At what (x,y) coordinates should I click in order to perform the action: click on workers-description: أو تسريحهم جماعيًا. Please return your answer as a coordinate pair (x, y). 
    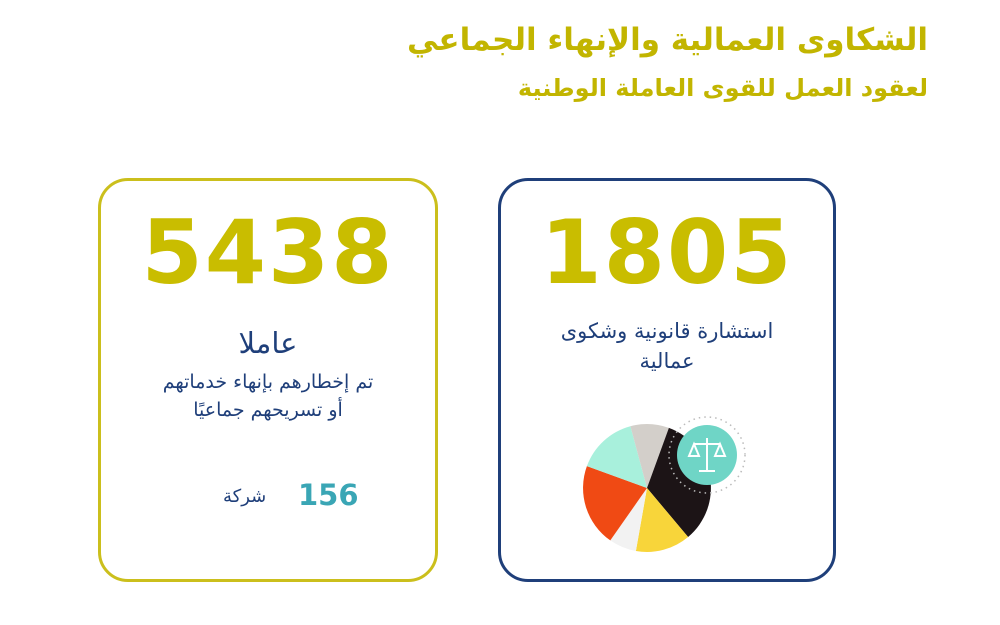
    Looking at the image, I should click on (268, 410).